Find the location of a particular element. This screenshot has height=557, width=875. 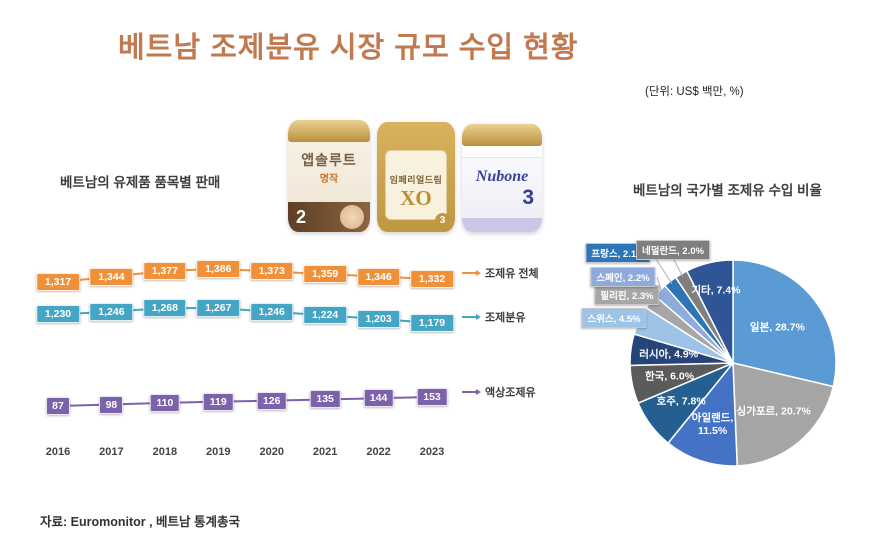

can-label: 임페리얼드림 XO is located at coordinates (416, 185).